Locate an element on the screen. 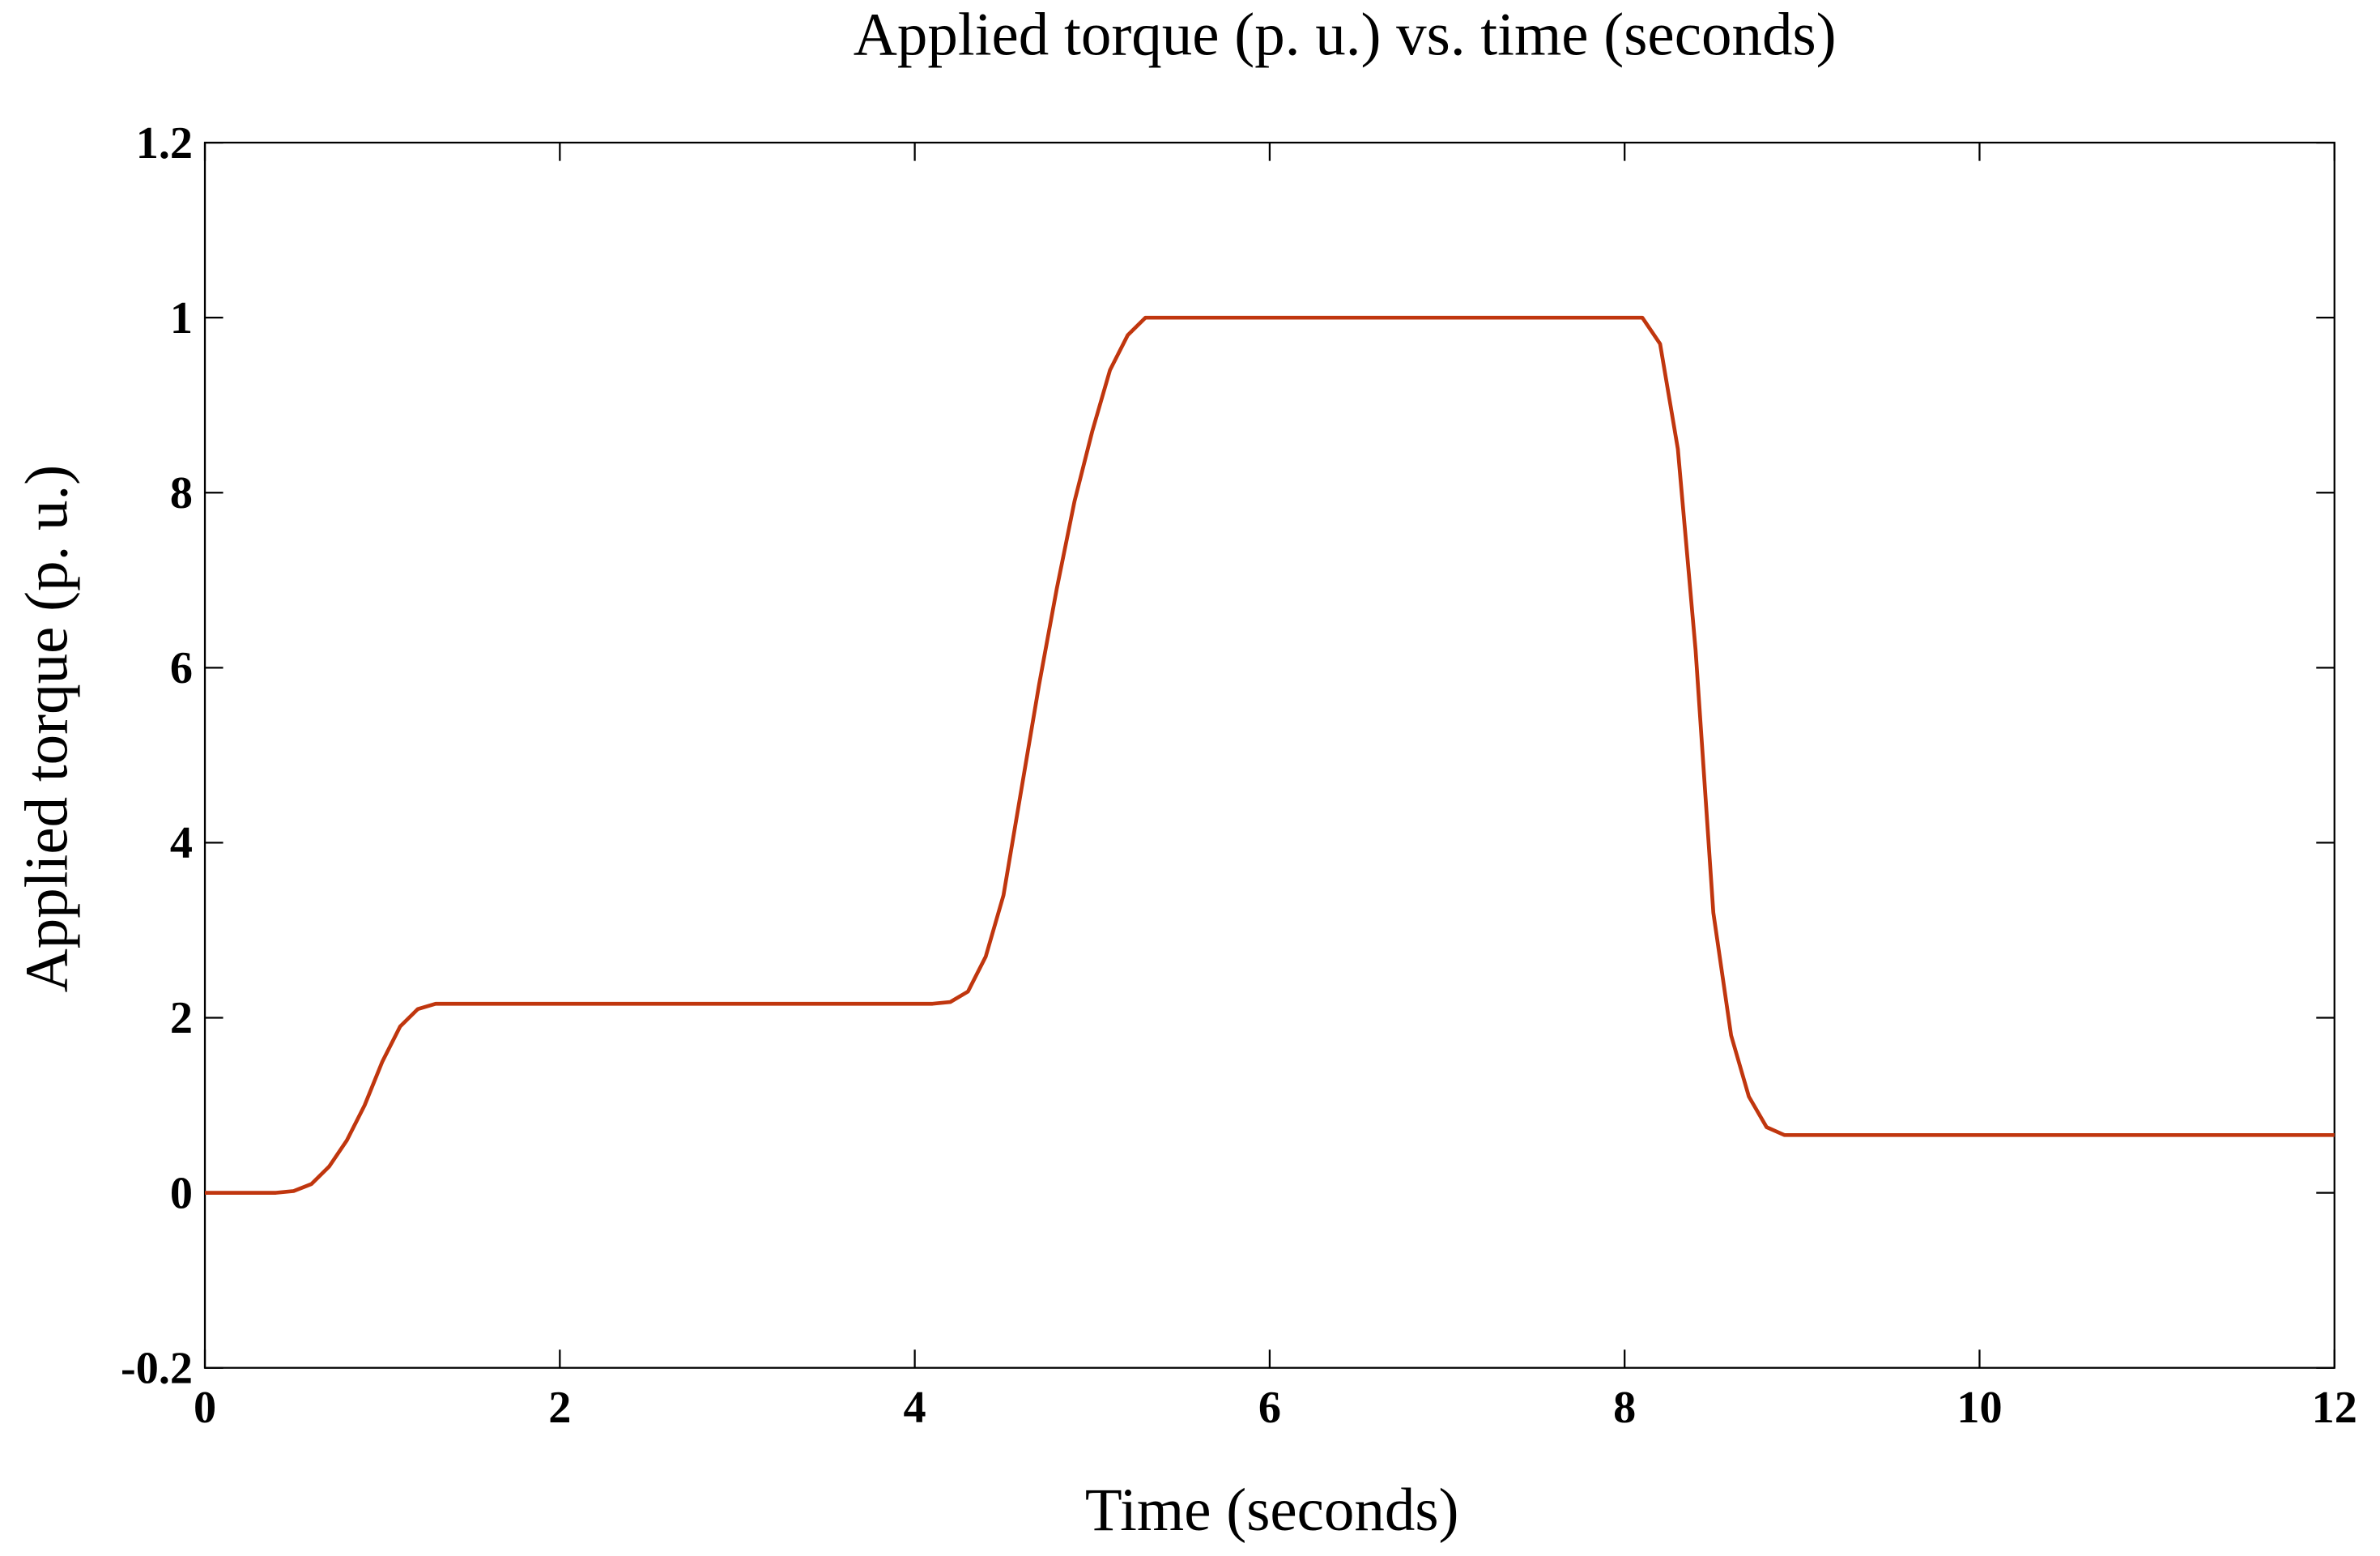 Image resolution: width=2380 pixels, height=1556 pixels. y-axis-label: Applied torque (p. u.) is located at coordinates (47, 729).